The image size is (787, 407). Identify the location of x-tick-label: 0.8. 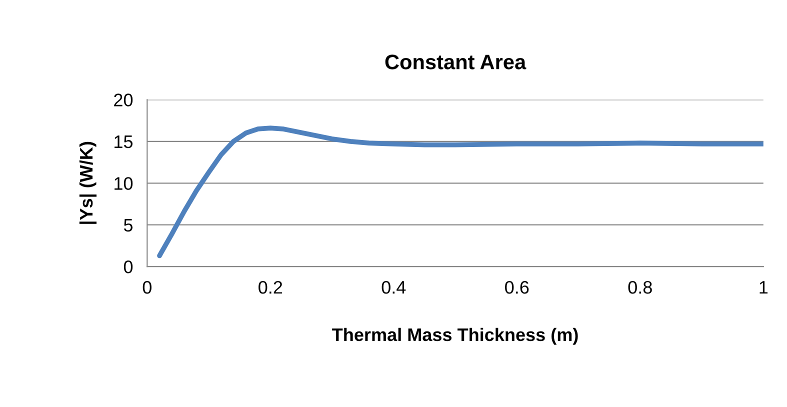
(640, 287).